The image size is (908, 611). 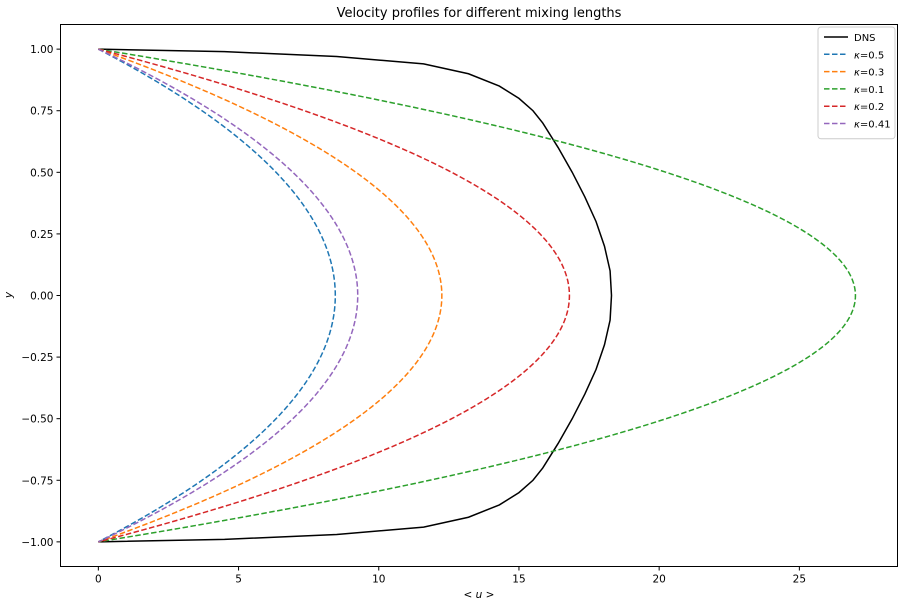 I want to click on y-tick-label: 0.00, so click(x=41, y=297).